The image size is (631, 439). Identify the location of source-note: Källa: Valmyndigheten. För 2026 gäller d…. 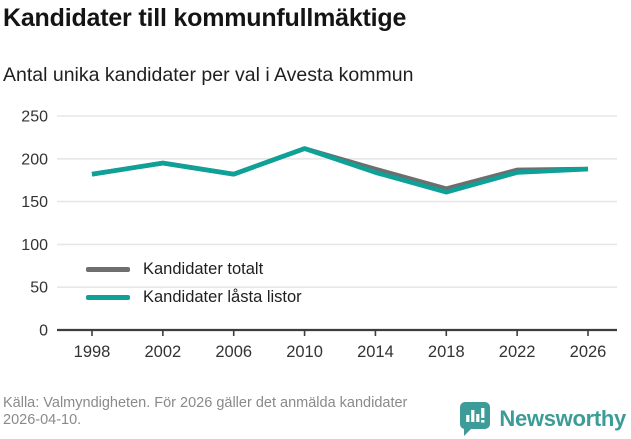
(205, 412).